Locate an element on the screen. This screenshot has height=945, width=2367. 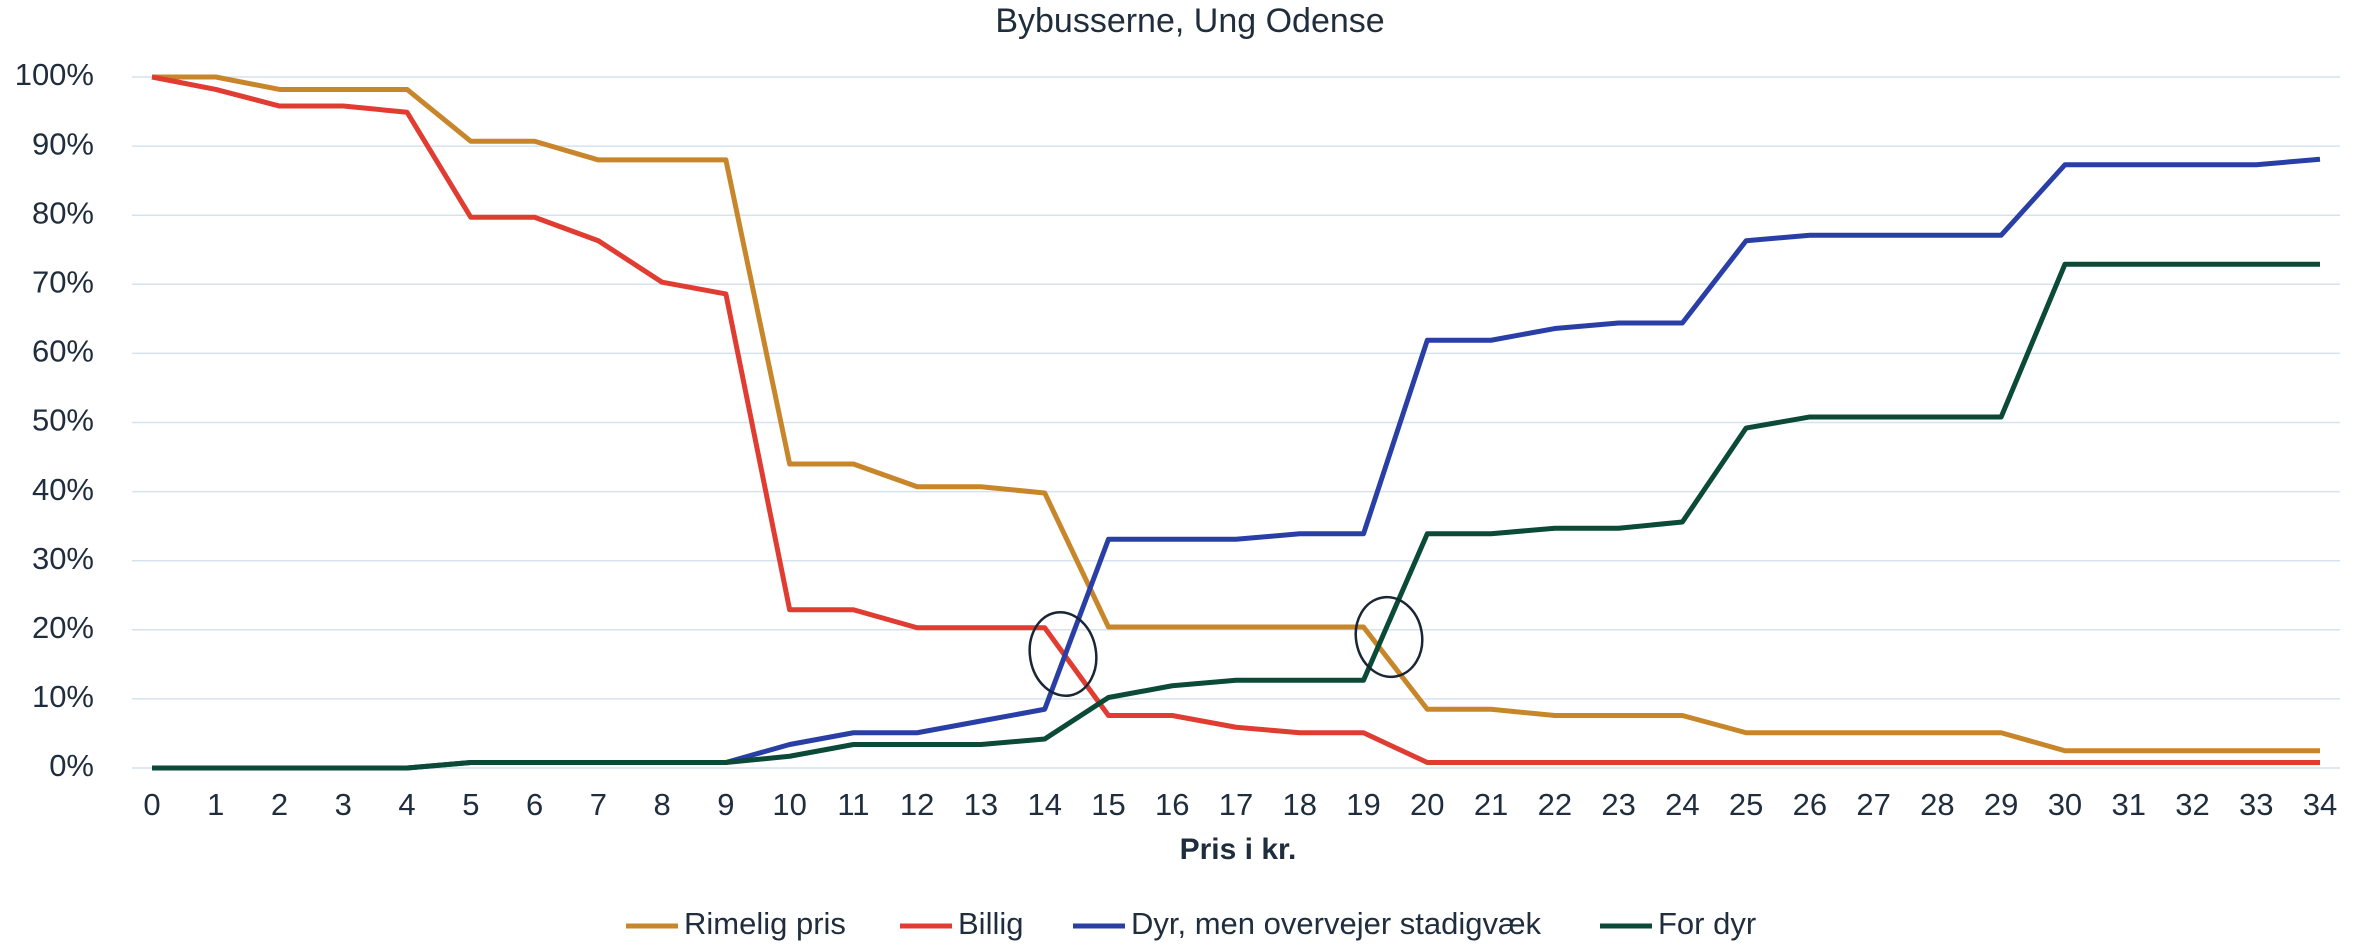
x-tick-label: 33 is located at coordinates (2256, 804).